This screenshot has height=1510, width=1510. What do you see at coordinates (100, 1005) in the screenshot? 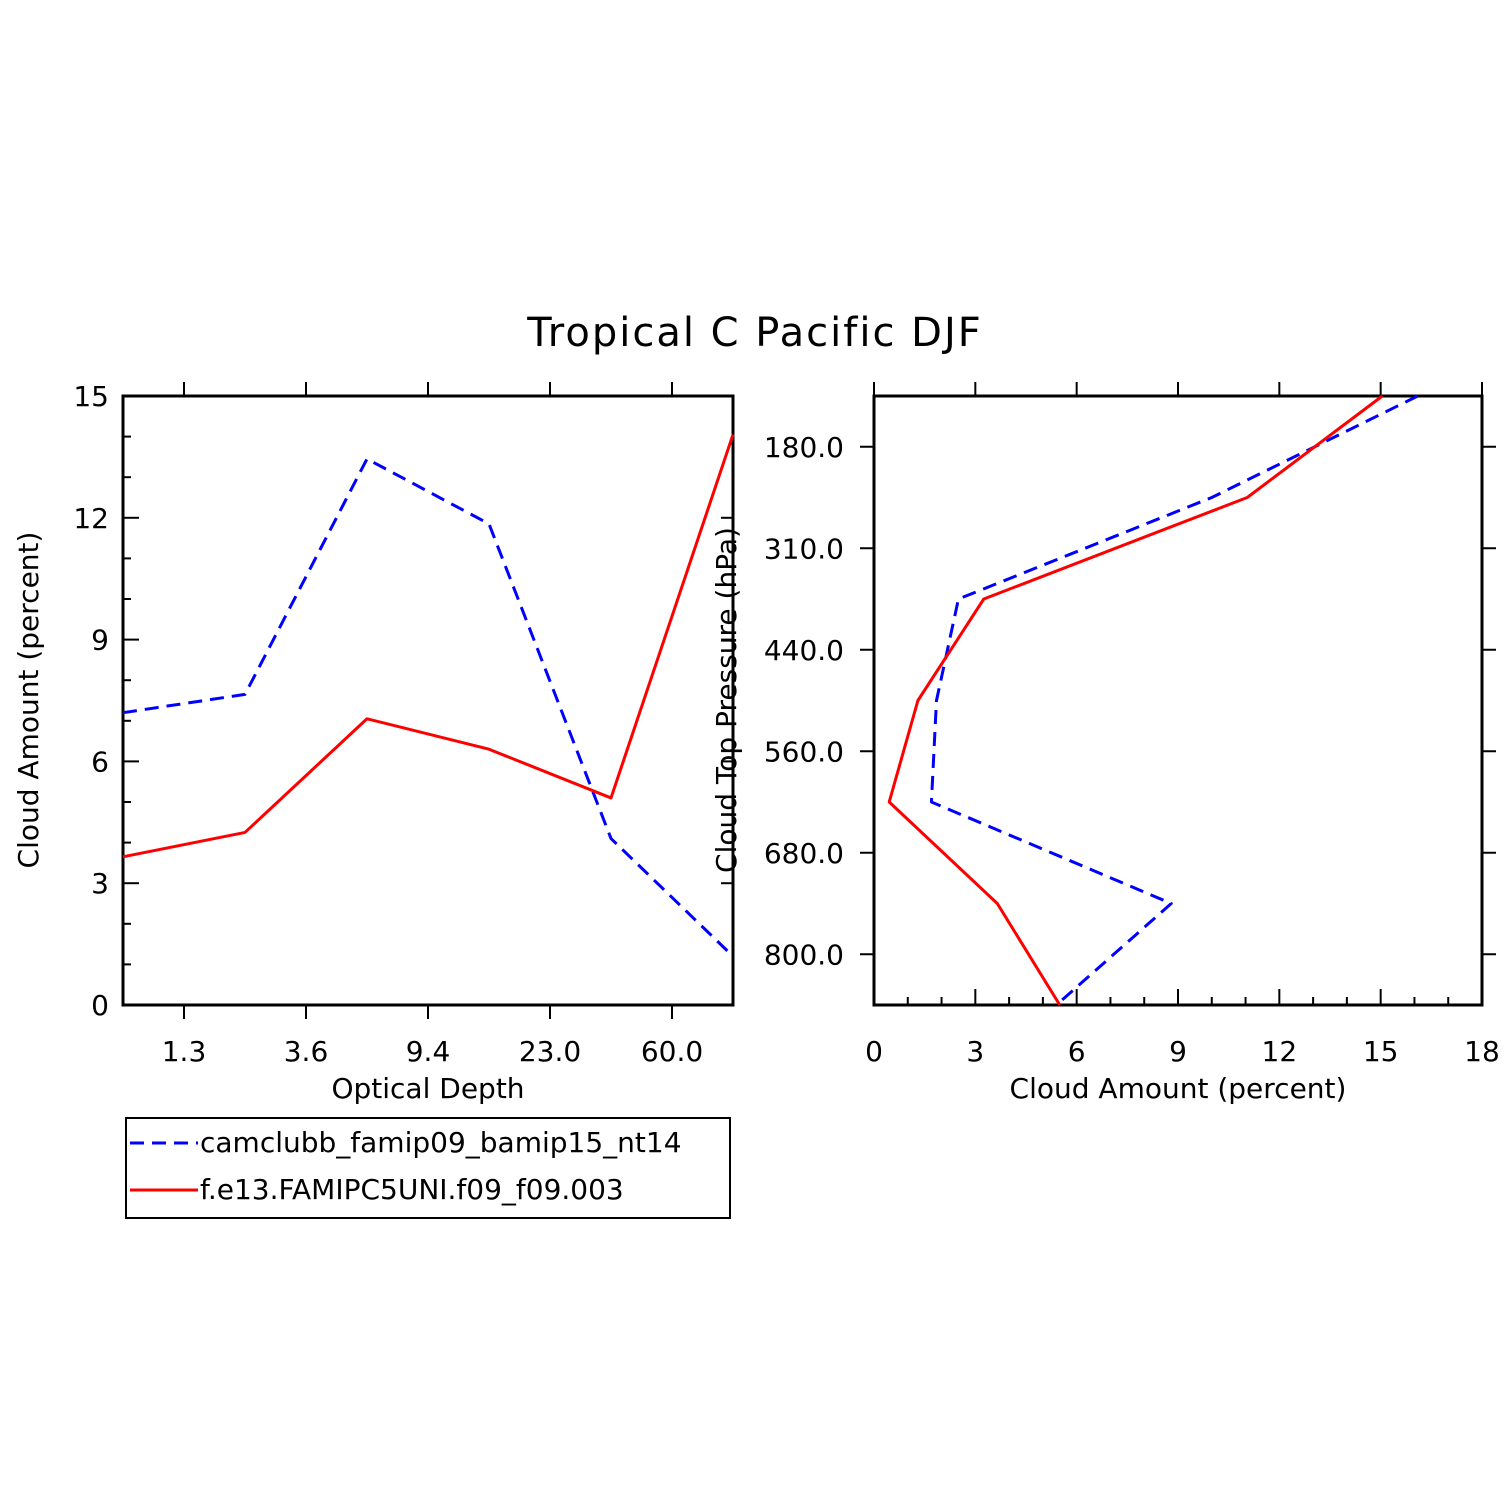
I see `left-y-tick-label: 0` at bounding box center [100, 1005].